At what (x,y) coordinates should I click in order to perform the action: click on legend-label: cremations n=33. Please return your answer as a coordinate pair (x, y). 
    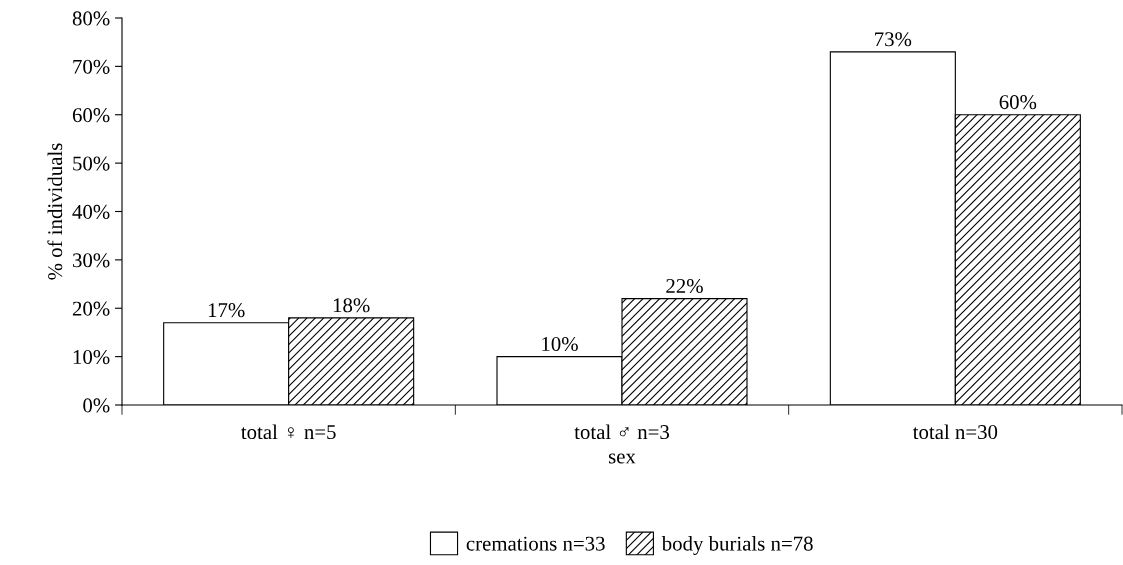
    Looking at the image, I should click on (535, 543).